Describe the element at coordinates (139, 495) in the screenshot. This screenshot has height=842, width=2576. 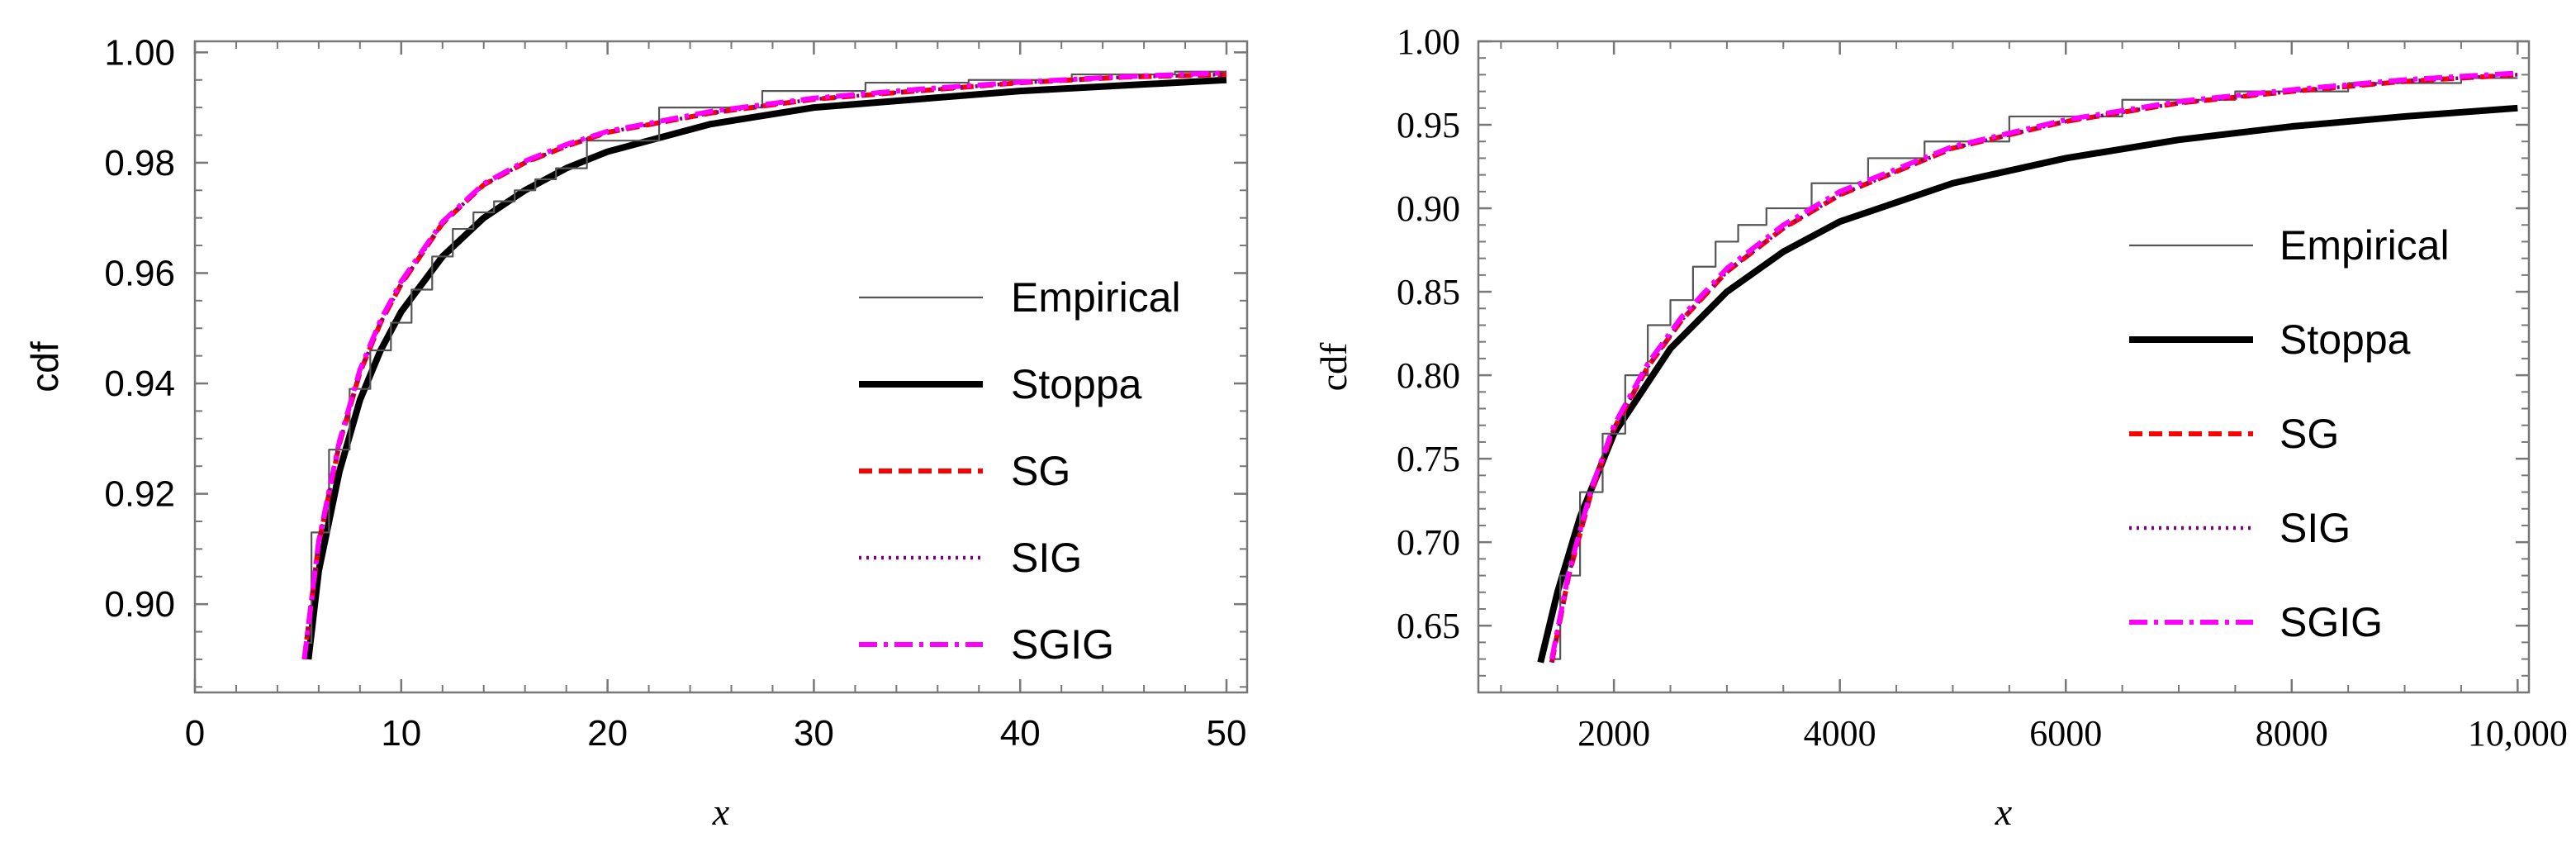
I see `y-tick-label: 0.92` at that location.